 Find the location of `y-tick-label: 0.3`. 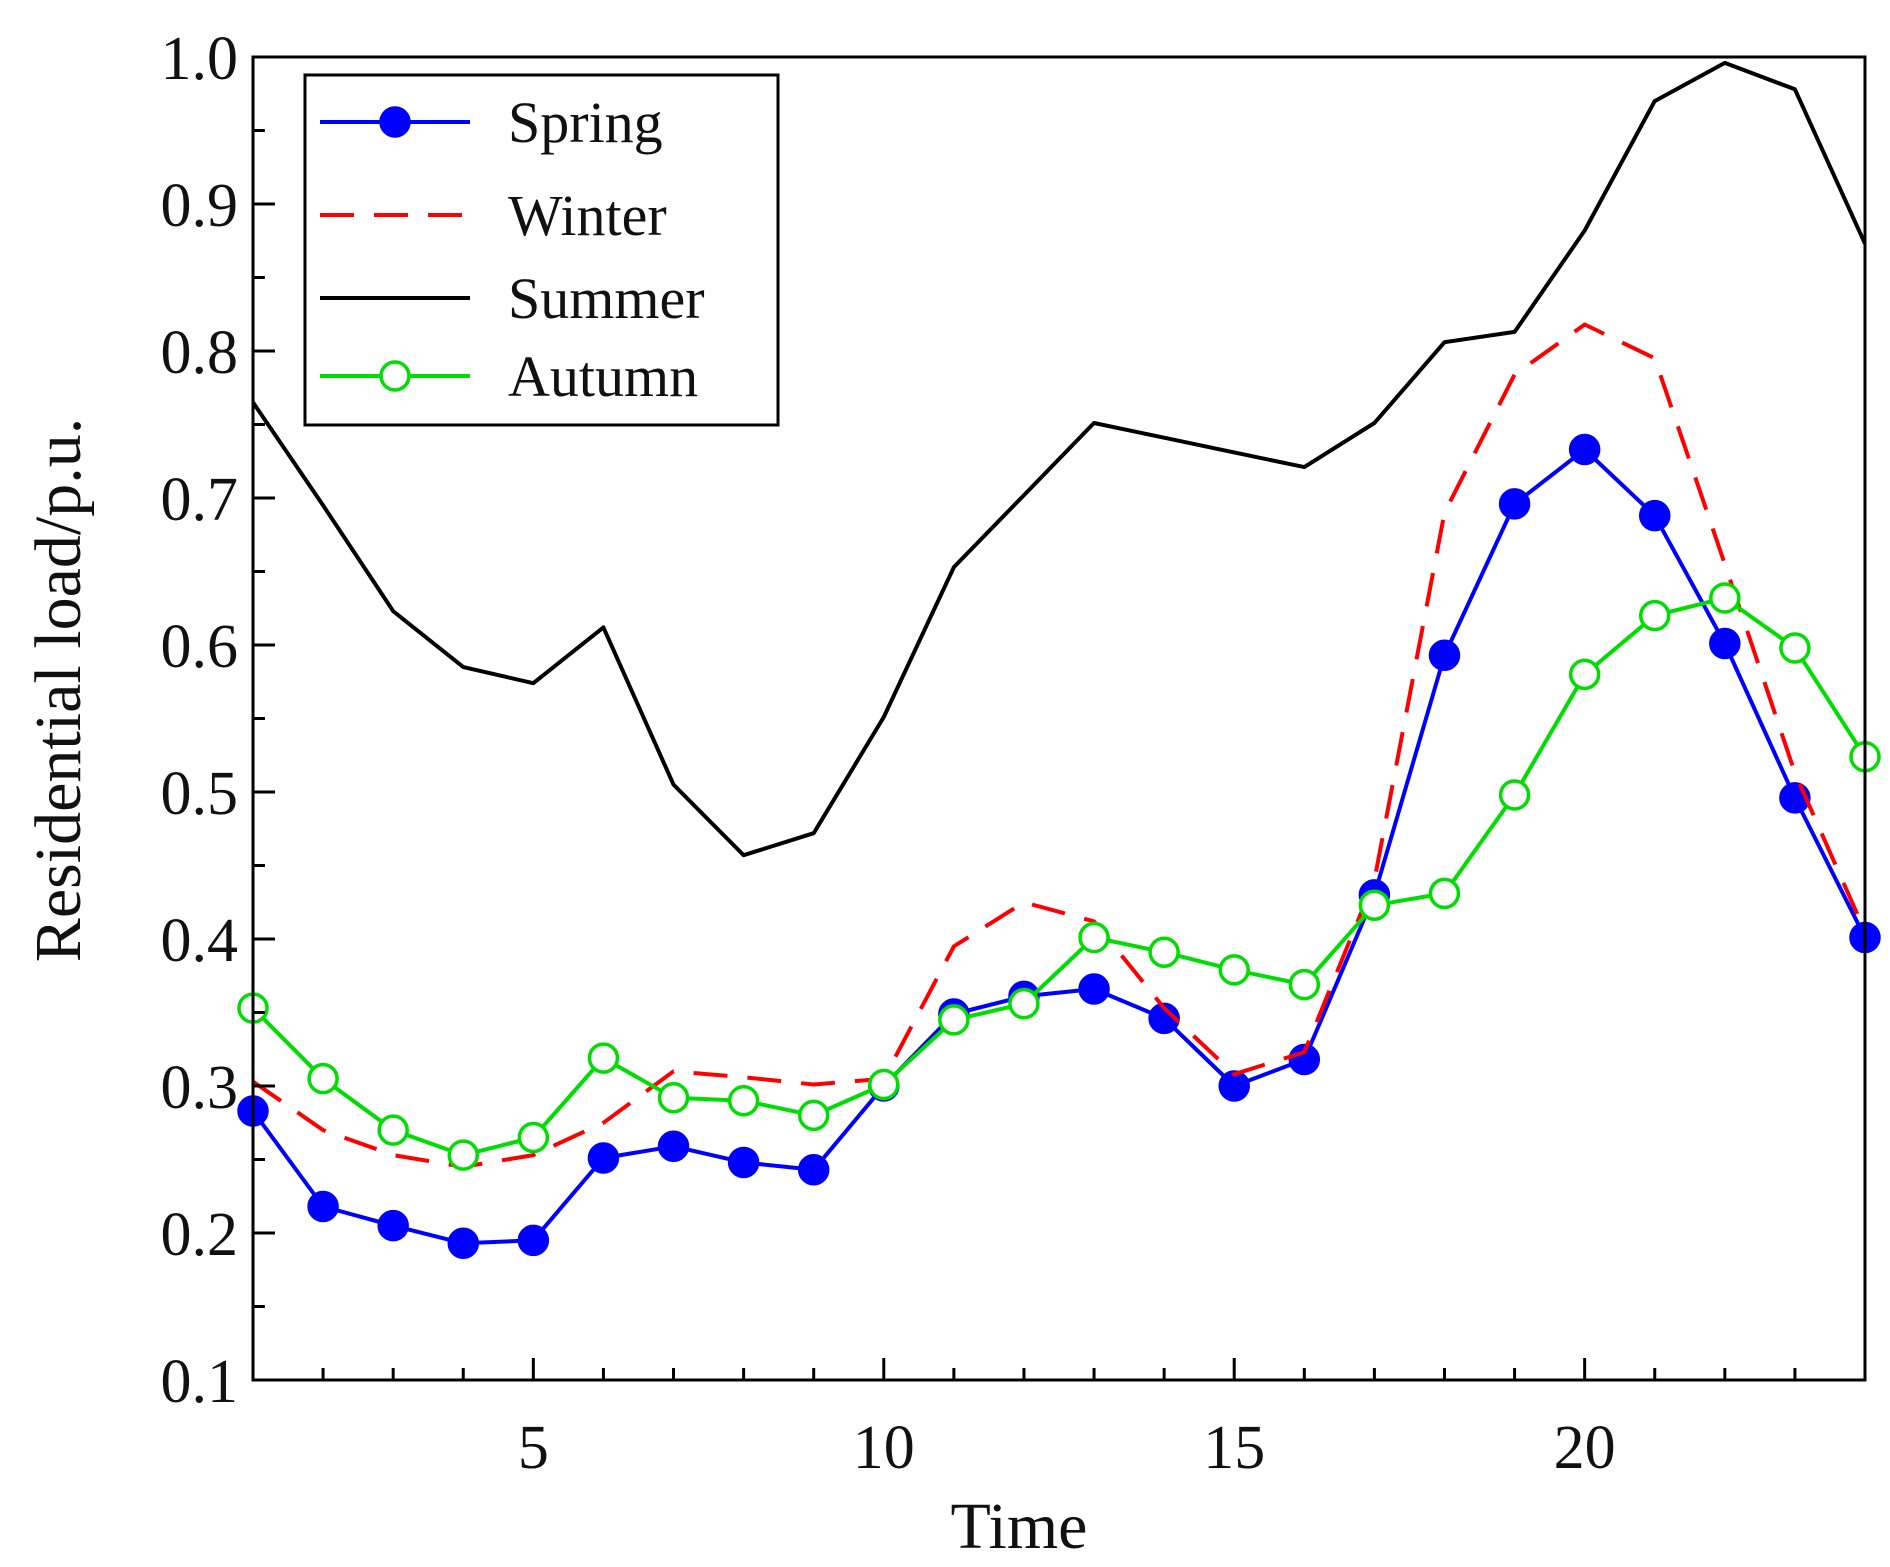

y-tick-label: 0.3 is located at coordinates (200, 1088).